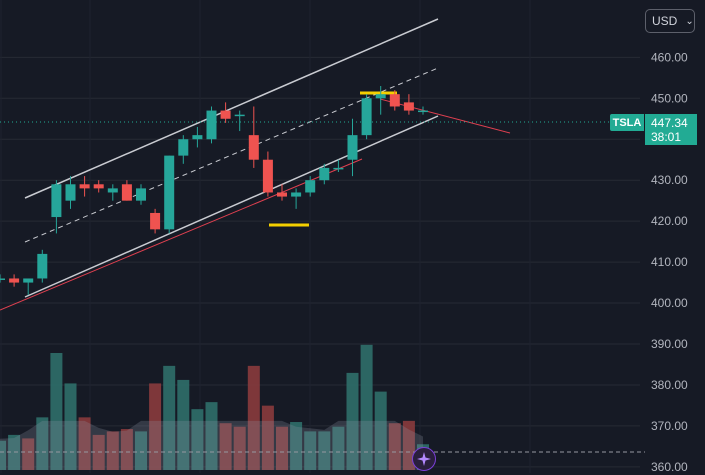  I want to click on chevron-down-icon: ⌄, so click(689, 21).